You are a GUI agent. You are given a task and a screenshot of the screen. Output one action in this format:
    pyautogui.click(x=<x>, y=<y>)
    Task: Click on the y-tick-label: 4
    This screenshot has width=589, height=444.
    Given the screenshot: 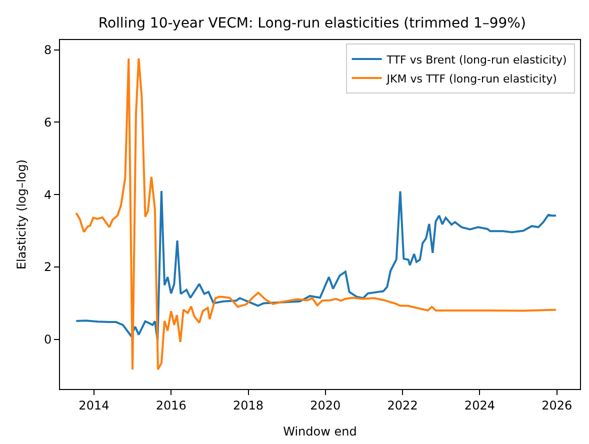 What is the action you would take?
    pyautogui.click(x=48, y=195)
    